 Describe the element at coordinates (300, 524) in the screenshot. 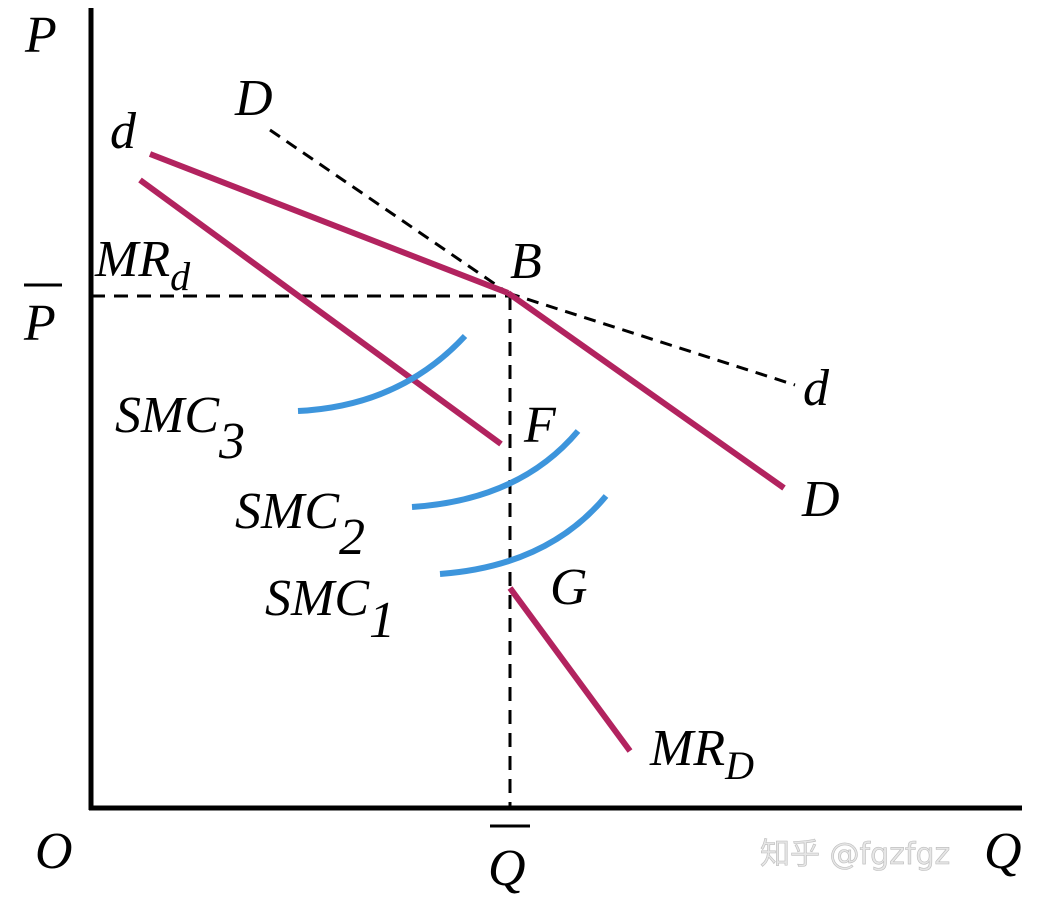

I see `label-smc2: SMC2` at that location.